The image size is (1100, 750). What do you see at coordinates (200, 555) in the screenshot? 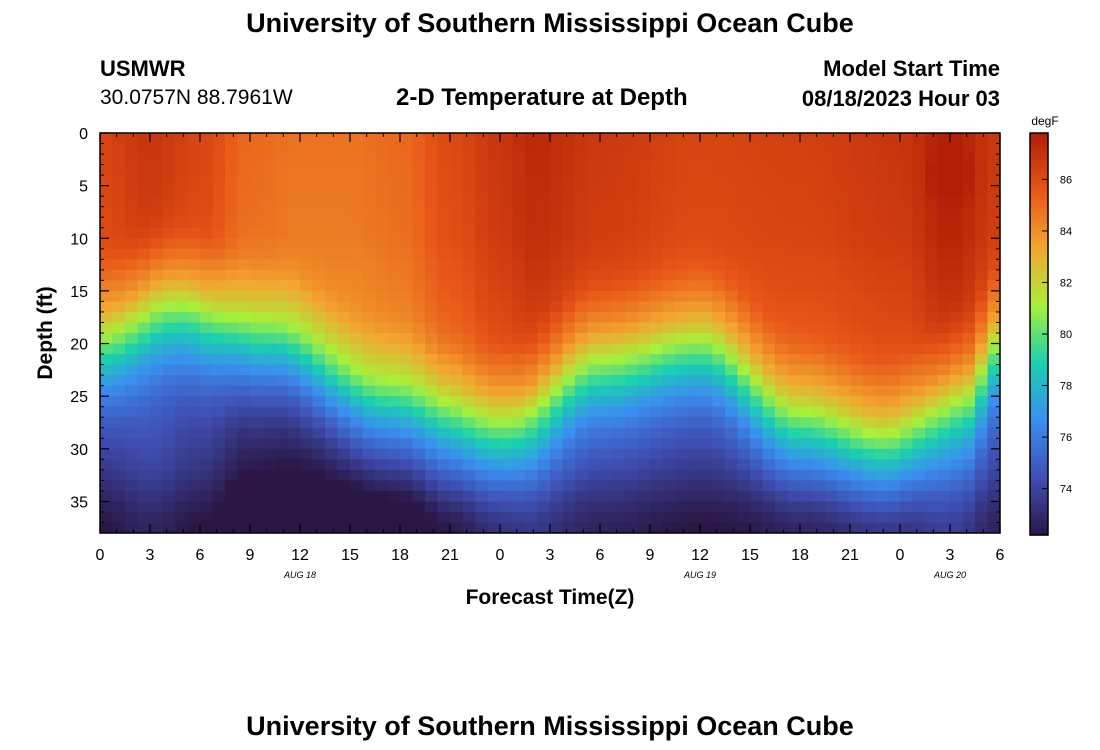
I see `x-tick-label: 6` at bounding box center [200, 555].